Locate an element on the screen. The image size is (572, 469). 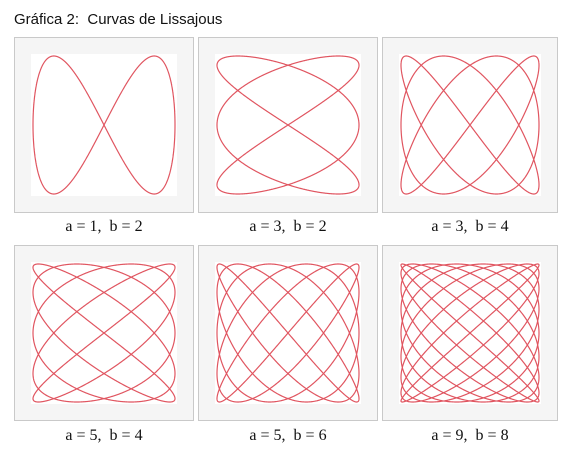
caption-1: a = 1, b = 2 is located at coordinates (104, 226).